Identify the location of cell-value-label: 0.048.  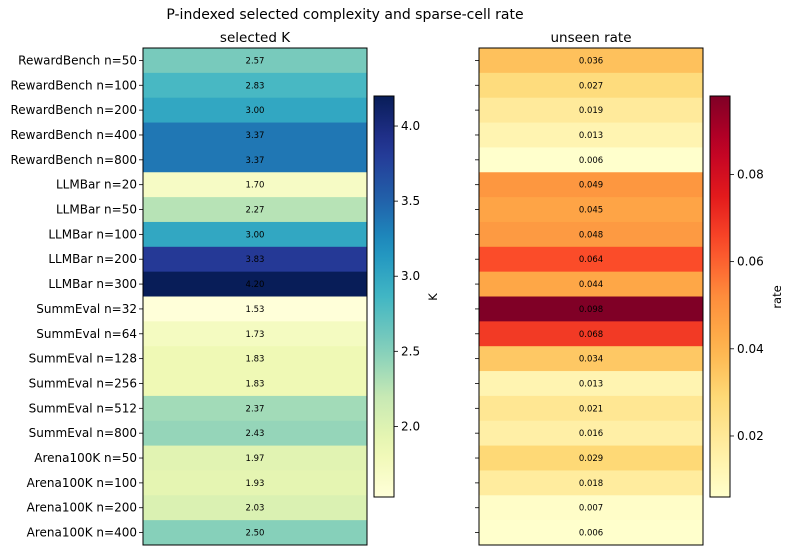
(591, 235).